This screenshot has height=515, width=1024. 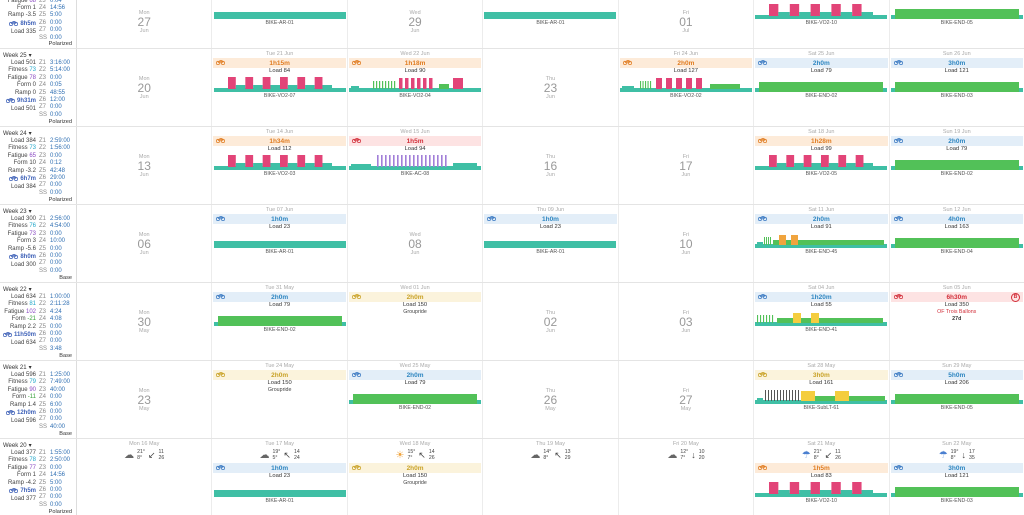 What do you see at coordinates (551, 165) in the screenshot?
I see `day-cell: Thu 16 Jun` at bounding box center [551, 165].